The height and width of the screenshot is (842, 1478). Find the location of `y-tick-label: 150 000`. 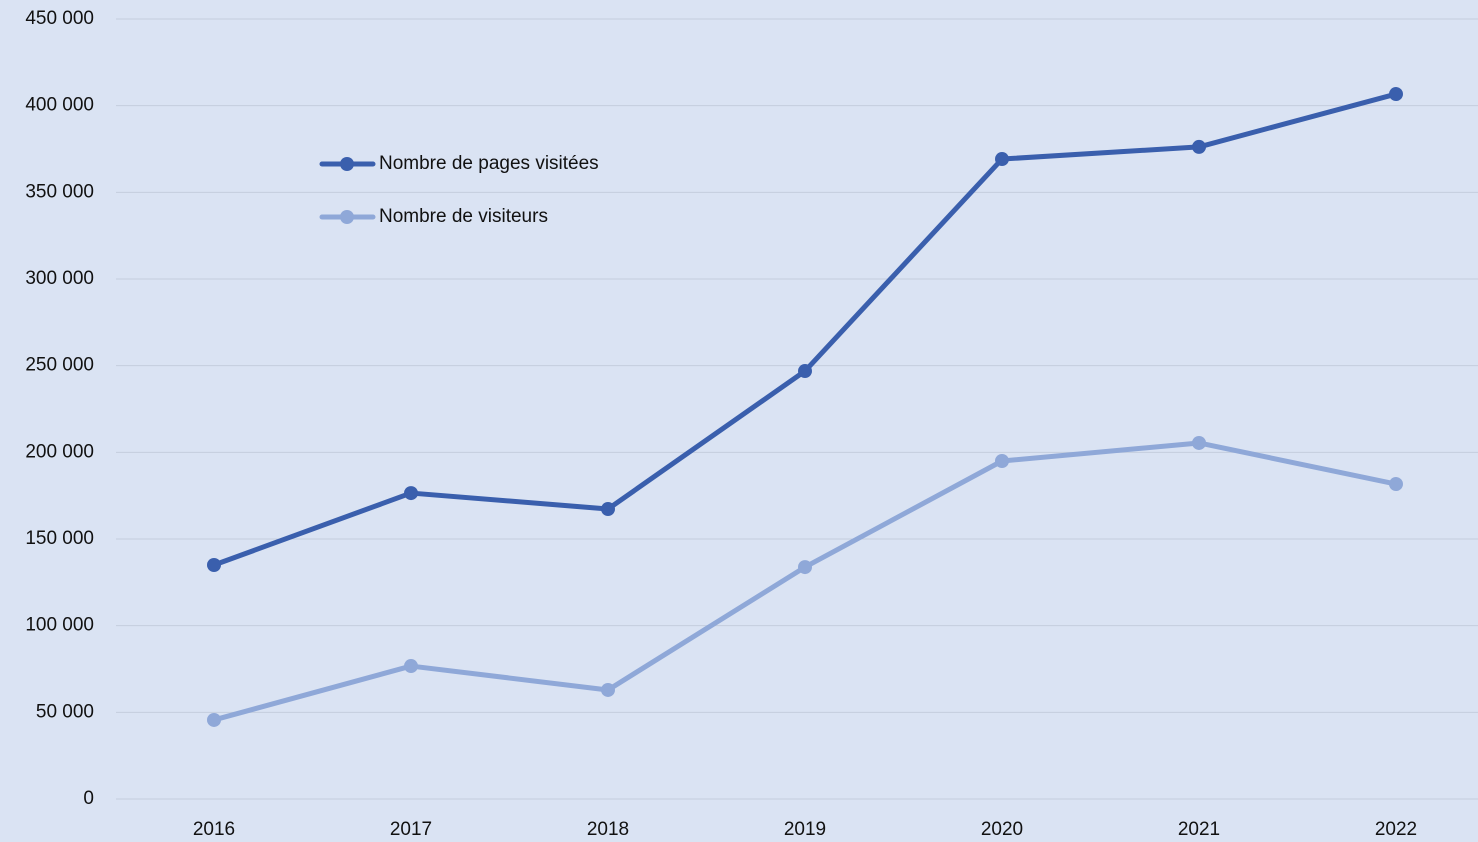

y-tick-label: 150 000 is located at coordinates (59, 538).